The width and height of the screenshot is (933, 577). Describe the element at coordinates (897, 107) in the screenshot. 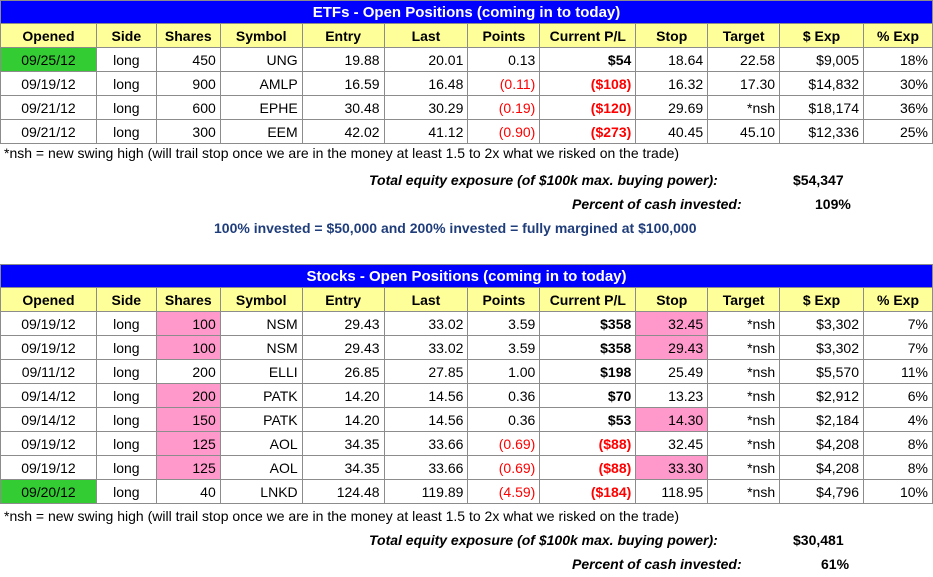

I see `cell-pexp: 36%` at that location.